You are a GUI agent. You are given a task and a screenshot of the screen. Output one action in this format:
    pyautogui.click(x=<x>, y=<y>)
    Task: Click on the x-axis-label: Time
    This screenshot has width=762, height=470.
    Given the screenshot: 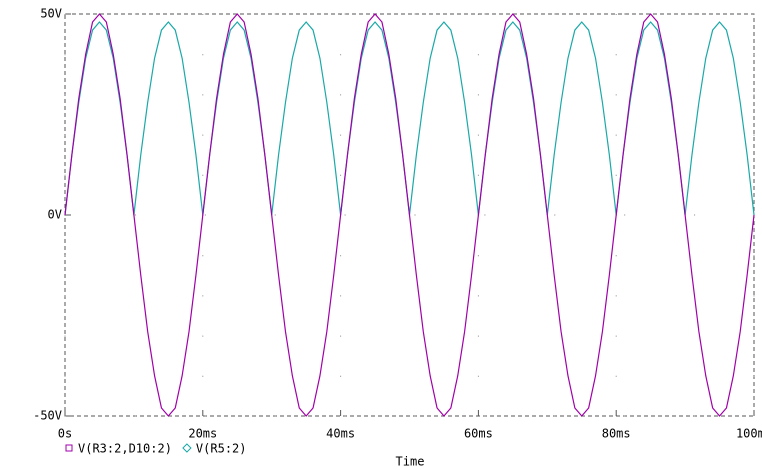 What is the action you would take?
    pyautogui.click(x=410, y=462)
    